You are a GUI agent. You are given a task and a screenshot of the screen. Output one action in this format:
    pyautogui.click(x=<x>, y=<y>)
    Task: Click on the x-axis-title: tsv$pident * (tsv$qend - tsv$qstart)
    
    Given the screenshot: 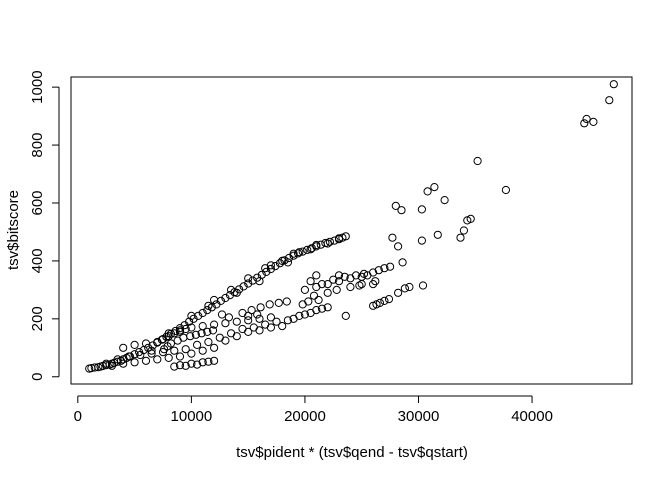 What is the action you would take?
    pyautogui.click(x=352, y=452)
    